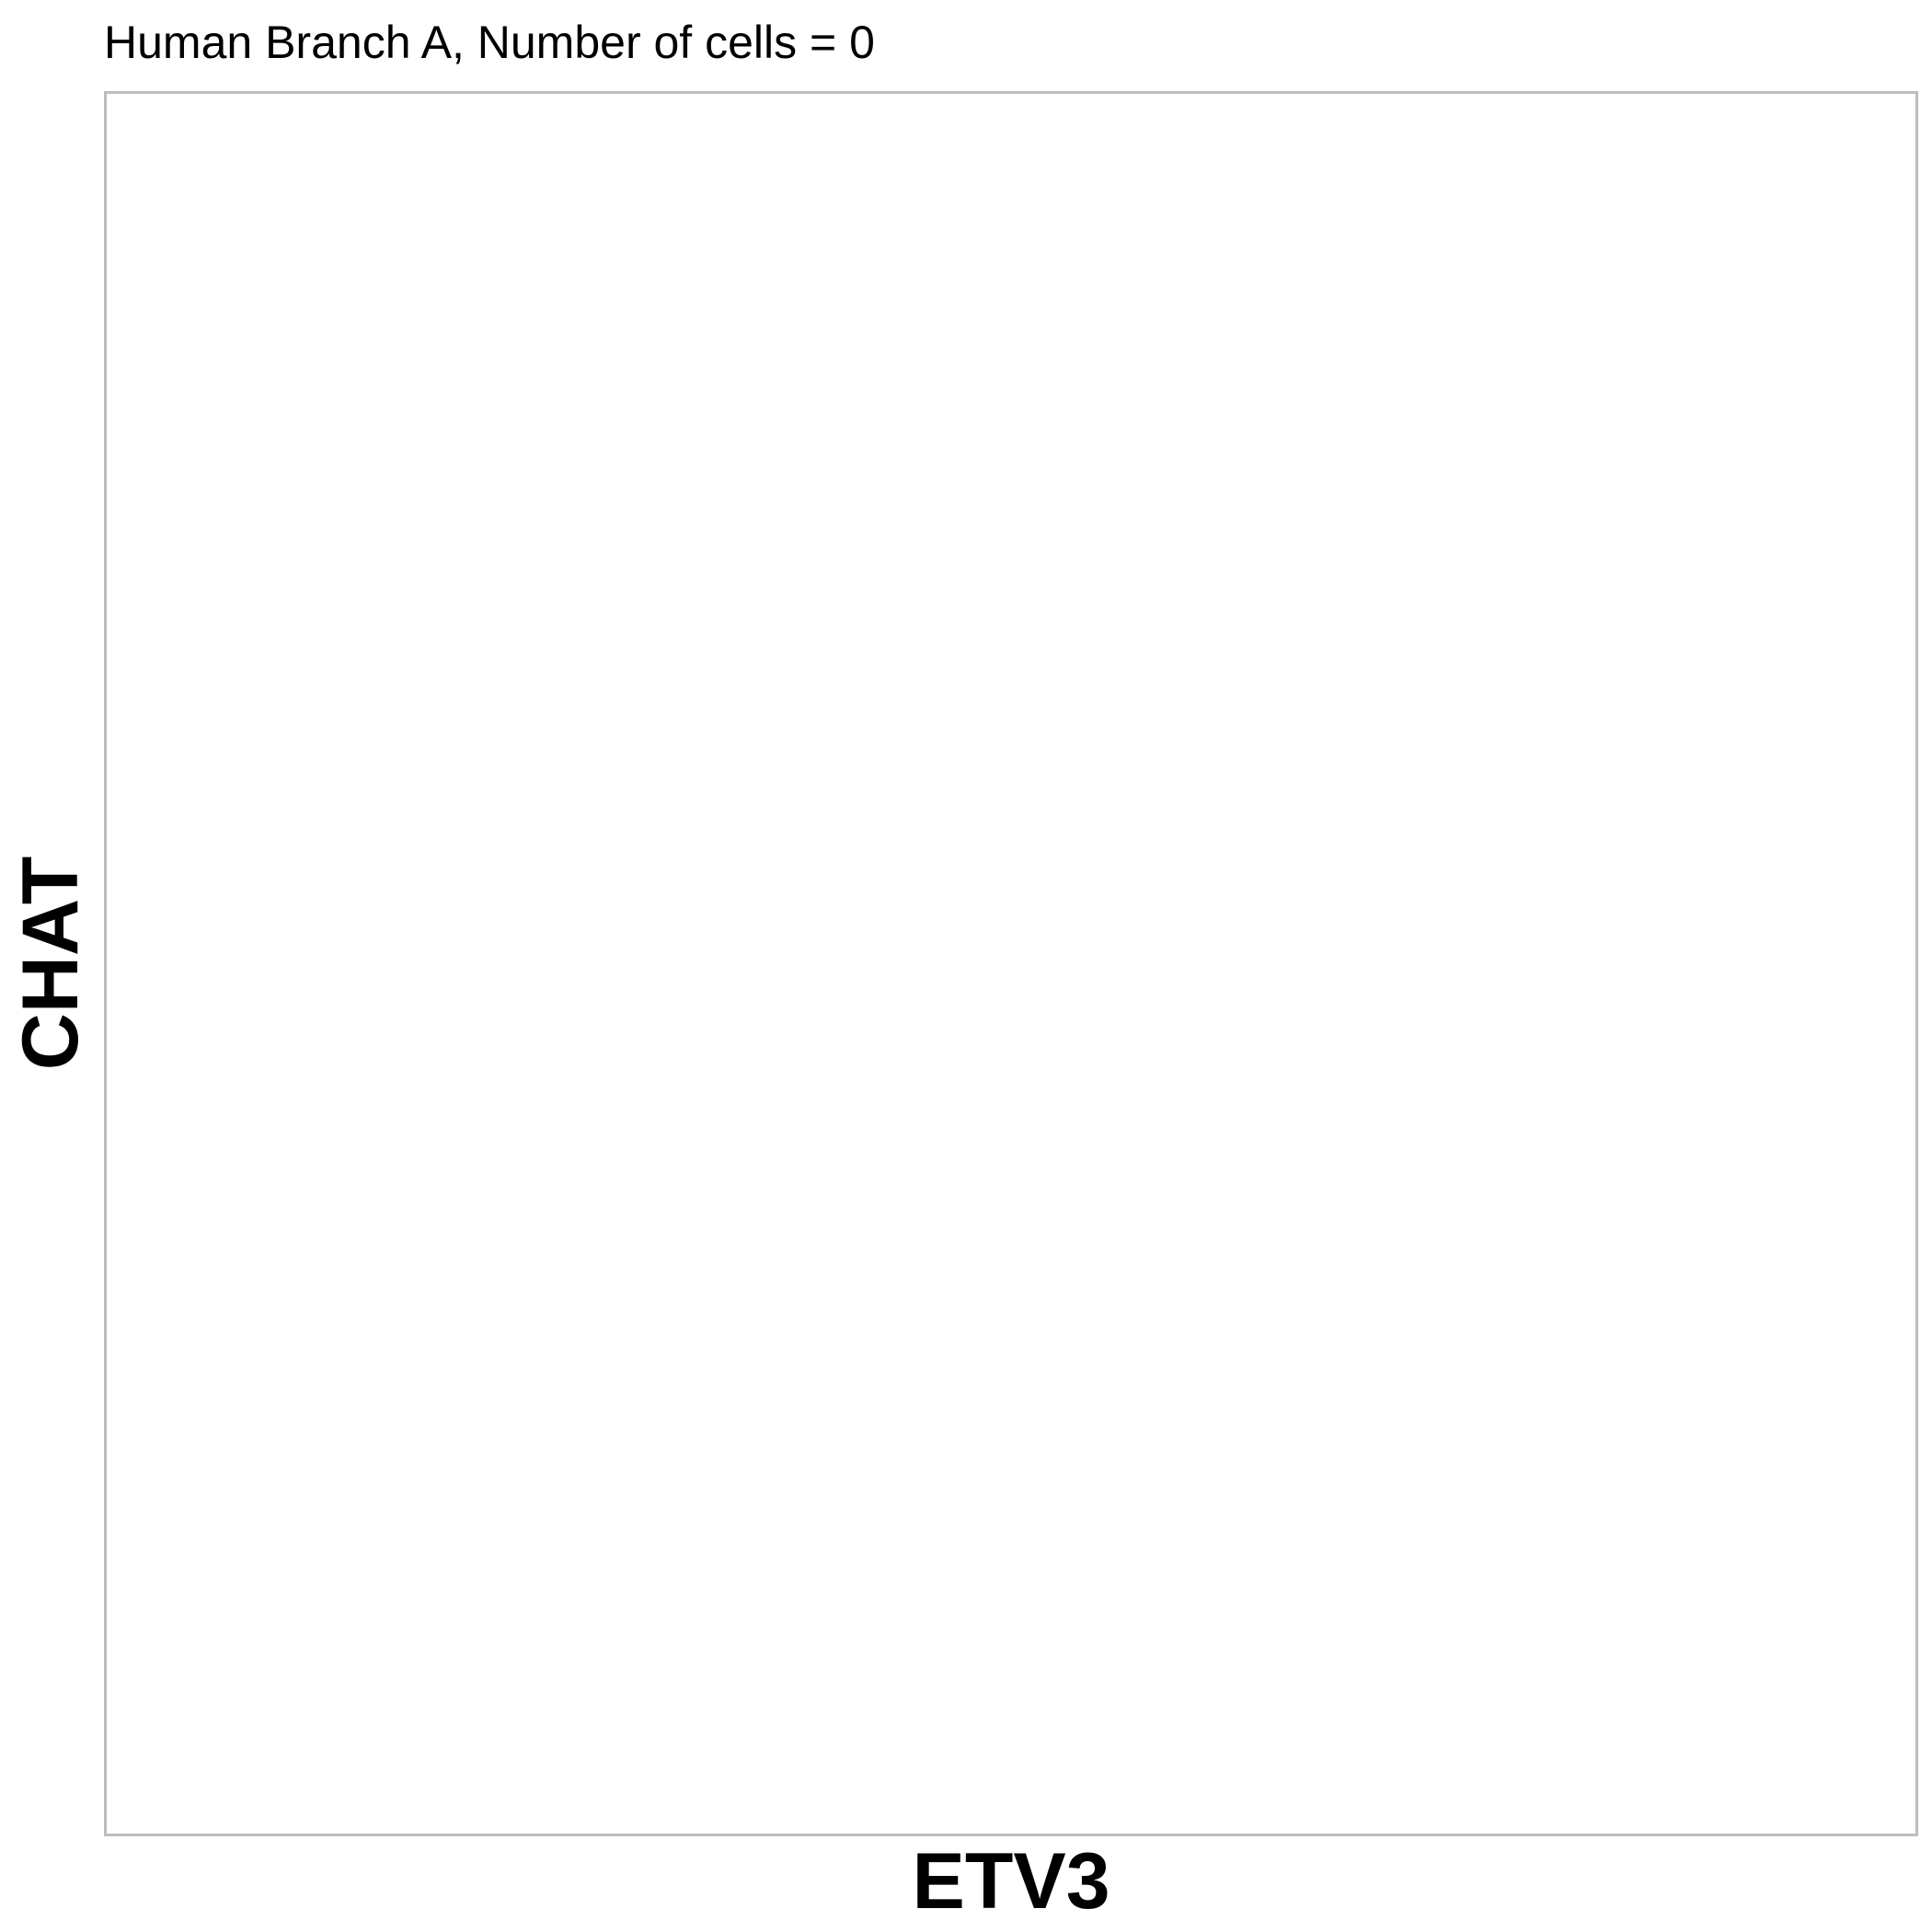 The height and width of the screenshot is (1932, 1932). I want to click on x-axis-label: ETV3, so click(1011, 1881).